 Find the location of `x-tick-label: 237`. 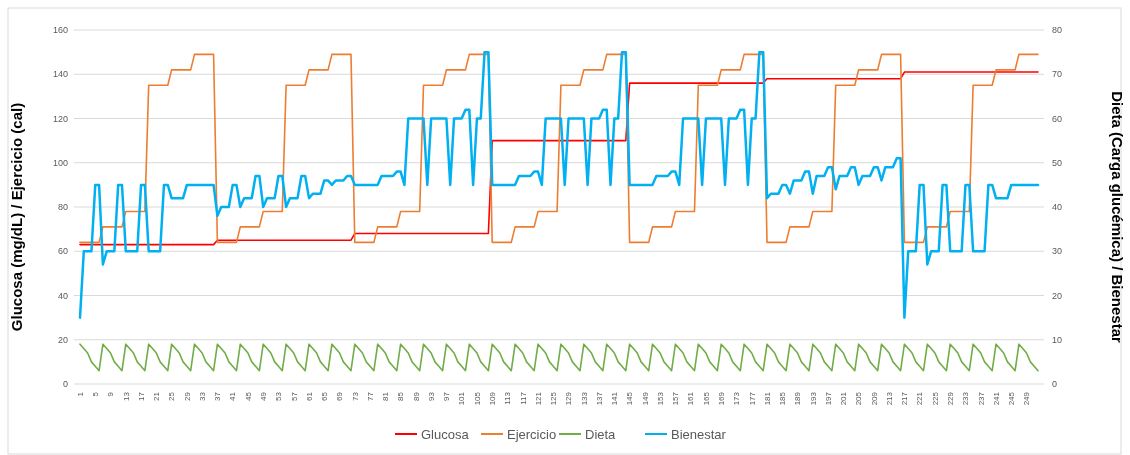

x-tick-label: 237 is located at coordinates (981, 398).